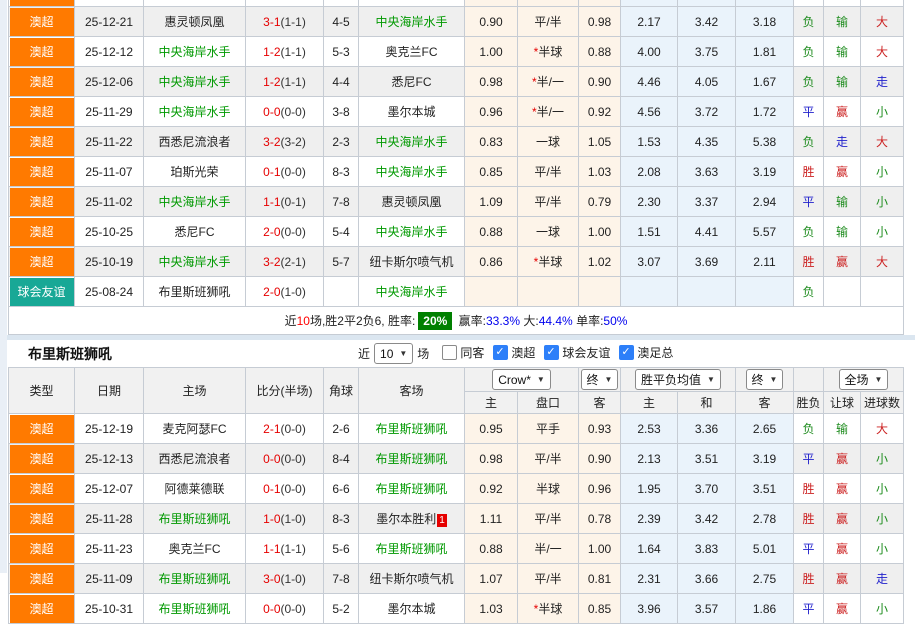  What do you see at coordinates (646, 352) in the screenshot?
I see `filter-checkbox: 澳足总` at bounding box center [646, 352].